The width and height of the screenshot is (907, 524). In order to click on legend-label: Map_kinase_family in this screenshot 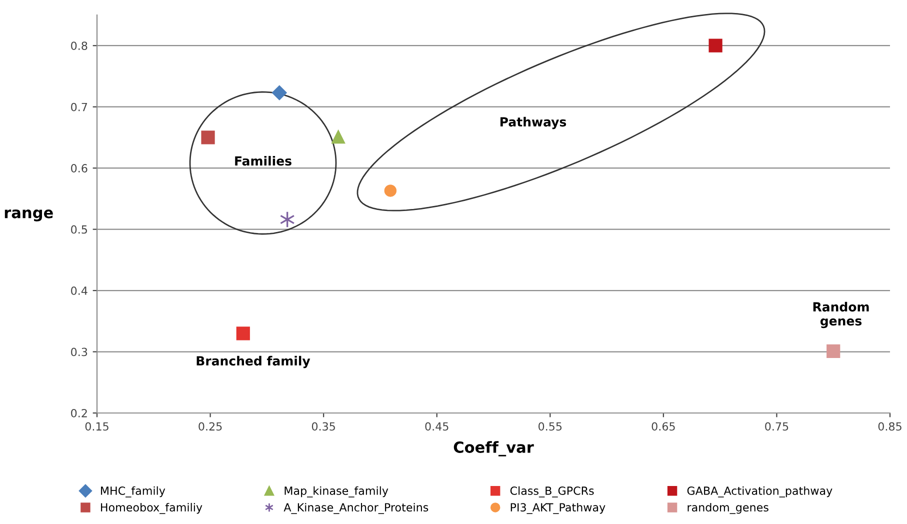, I will do `click(336, 492)`.